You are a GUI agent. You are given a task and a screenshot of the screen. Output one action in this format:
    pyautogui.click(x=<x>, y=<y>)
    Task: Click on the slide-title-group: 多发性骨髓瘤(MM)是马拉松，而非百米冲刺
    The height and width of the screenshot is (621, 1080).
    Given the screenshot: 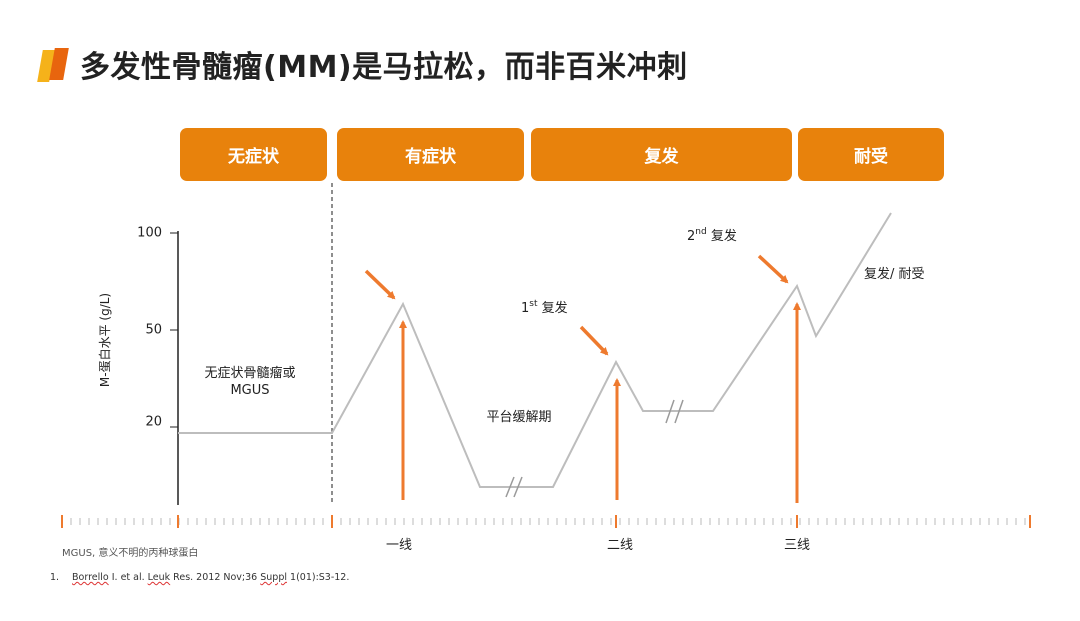 What is the action you would take?
    pyautogui.click(x=362, y=64)
    